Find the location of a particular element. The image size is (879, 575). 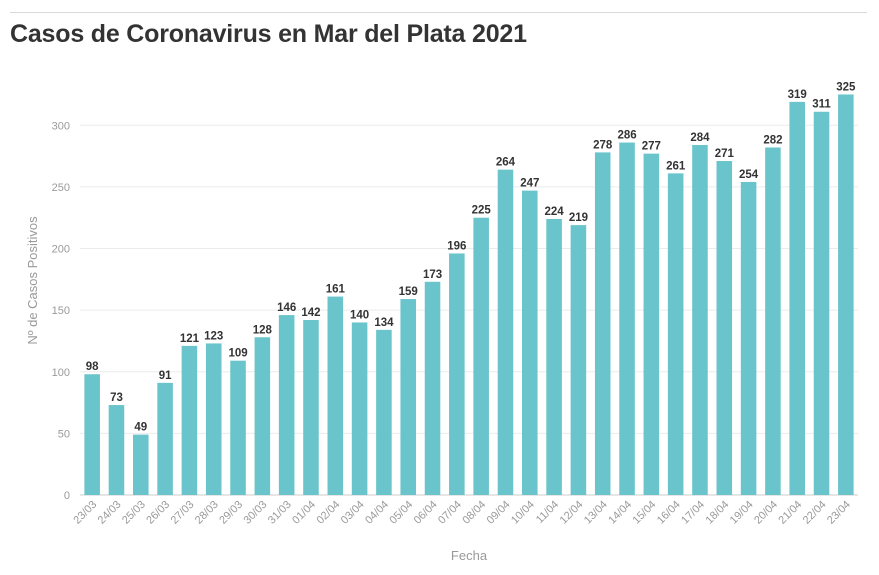

data-label: 123 is located at coordinates (213, 336).